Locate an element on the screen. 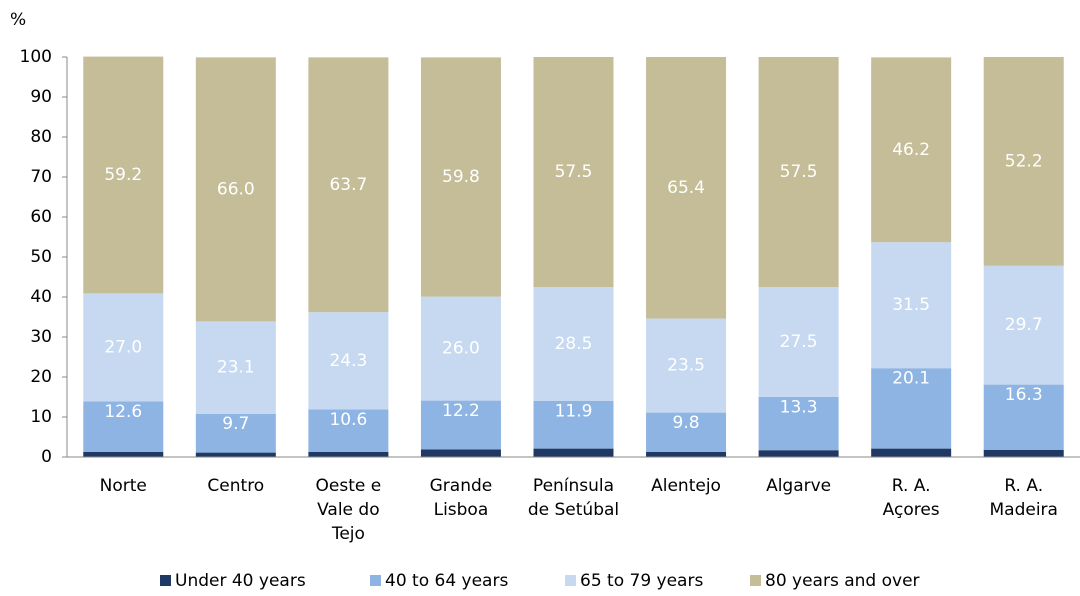  data-label: 26.0 is located at coordinates (461, 349).